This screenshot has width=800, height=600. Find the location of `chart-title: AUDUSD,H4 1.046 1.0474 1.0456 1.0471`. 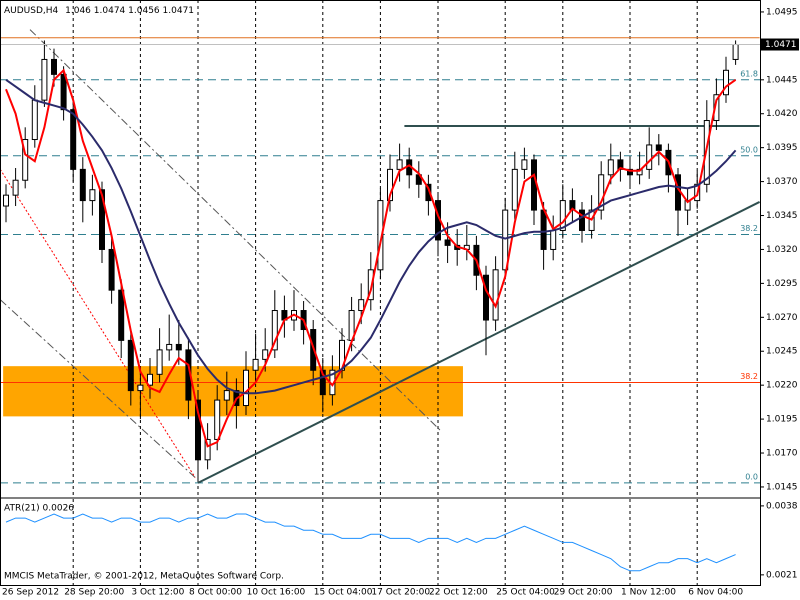

chart-title: AUDUSD,H4 1.046 1.0474 1.0456 1.0471 is located at coordinates (99, 11).